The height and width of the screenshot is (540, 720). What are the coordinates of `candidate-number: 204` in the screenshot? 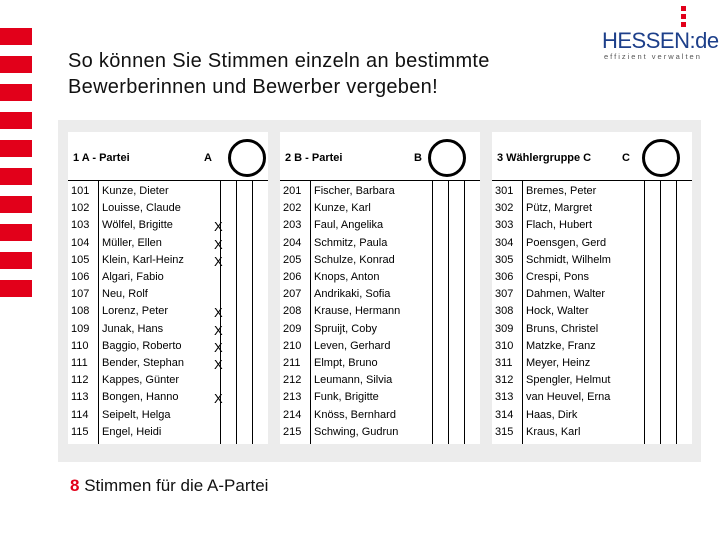 It's located at (292, 242).